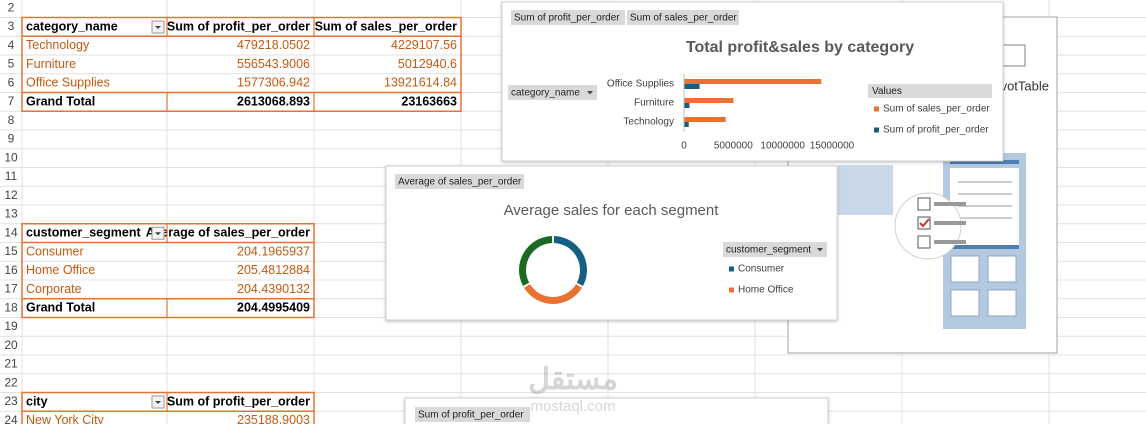 The image size is (1146, 424). Describe the element at coordinates (936, 130) in the screenshot. I see `legend-label: Sum of profit_per_order` at that location.